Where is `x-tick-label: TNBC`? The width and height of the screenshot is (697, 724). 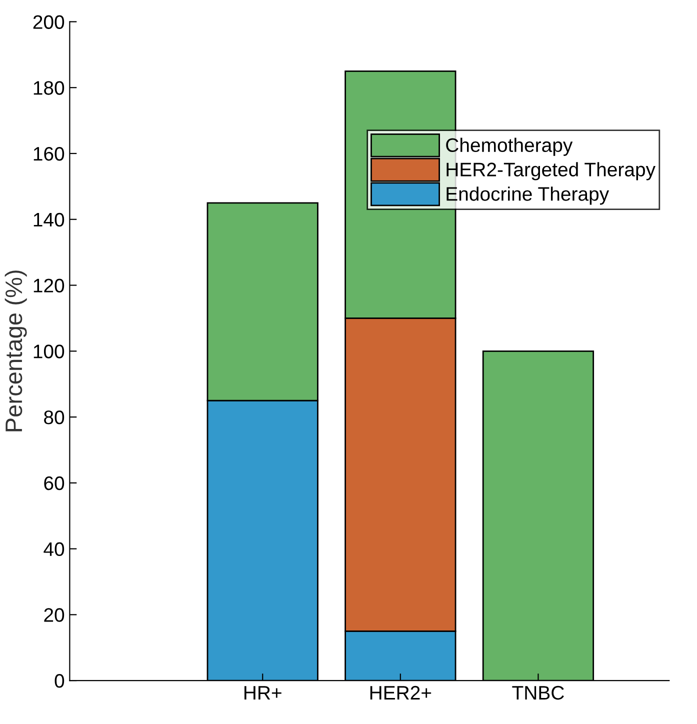
x-tick-label: TNBC is located at coordinates (538, 693).